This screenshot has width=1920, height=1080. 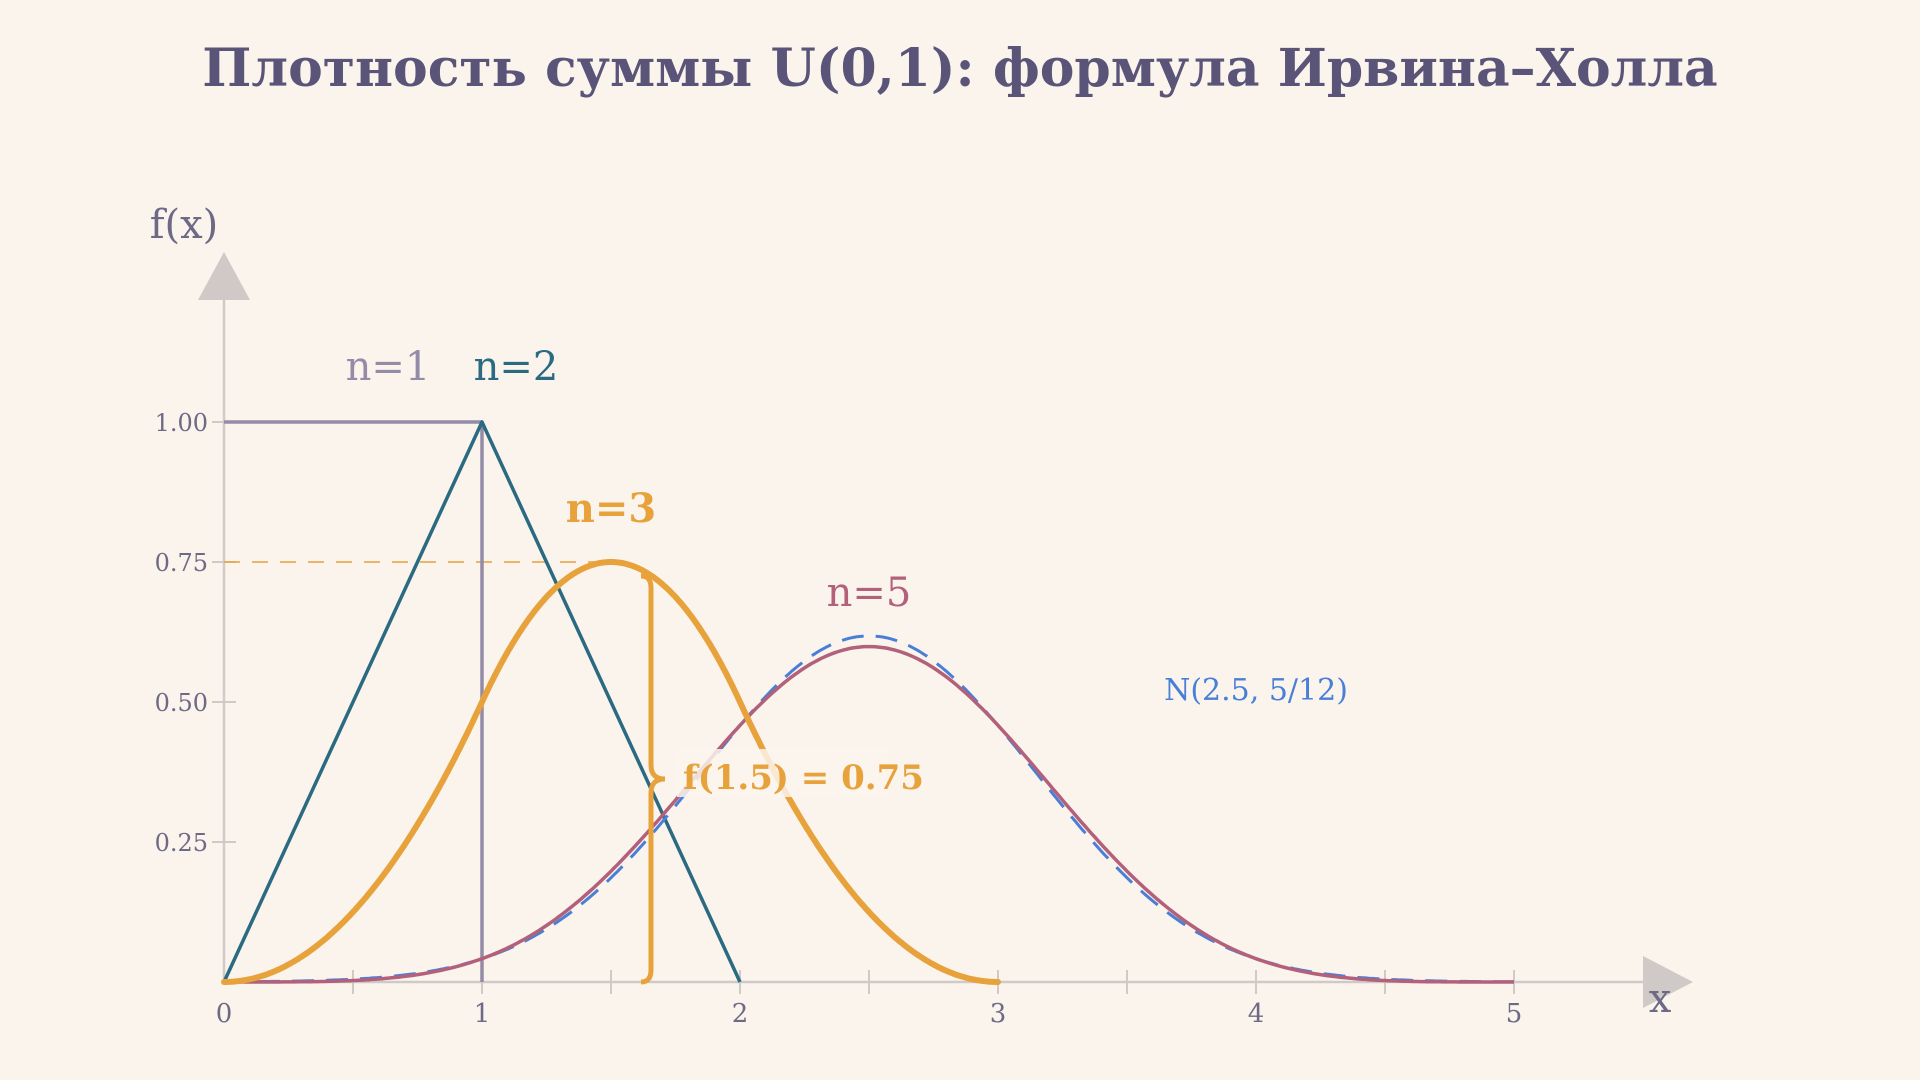 What do you see at coordinates (1256, 1014) in the screenshot?
I see `x-tick-label: 4` at bounding box center [1256, 1014].